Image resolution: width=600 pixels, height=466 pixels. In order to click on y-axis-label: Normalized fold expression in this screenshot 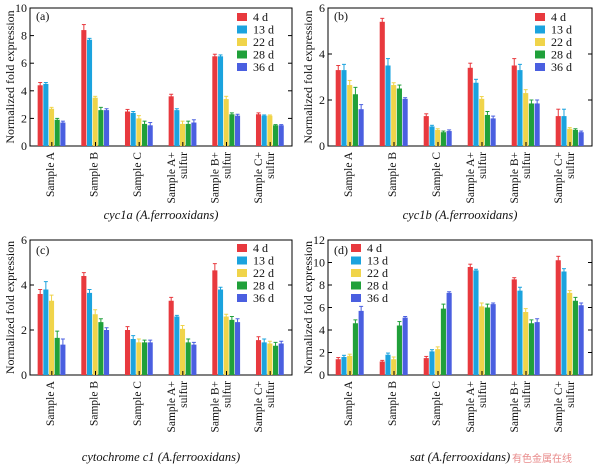, I will do `click(10, 307)`.